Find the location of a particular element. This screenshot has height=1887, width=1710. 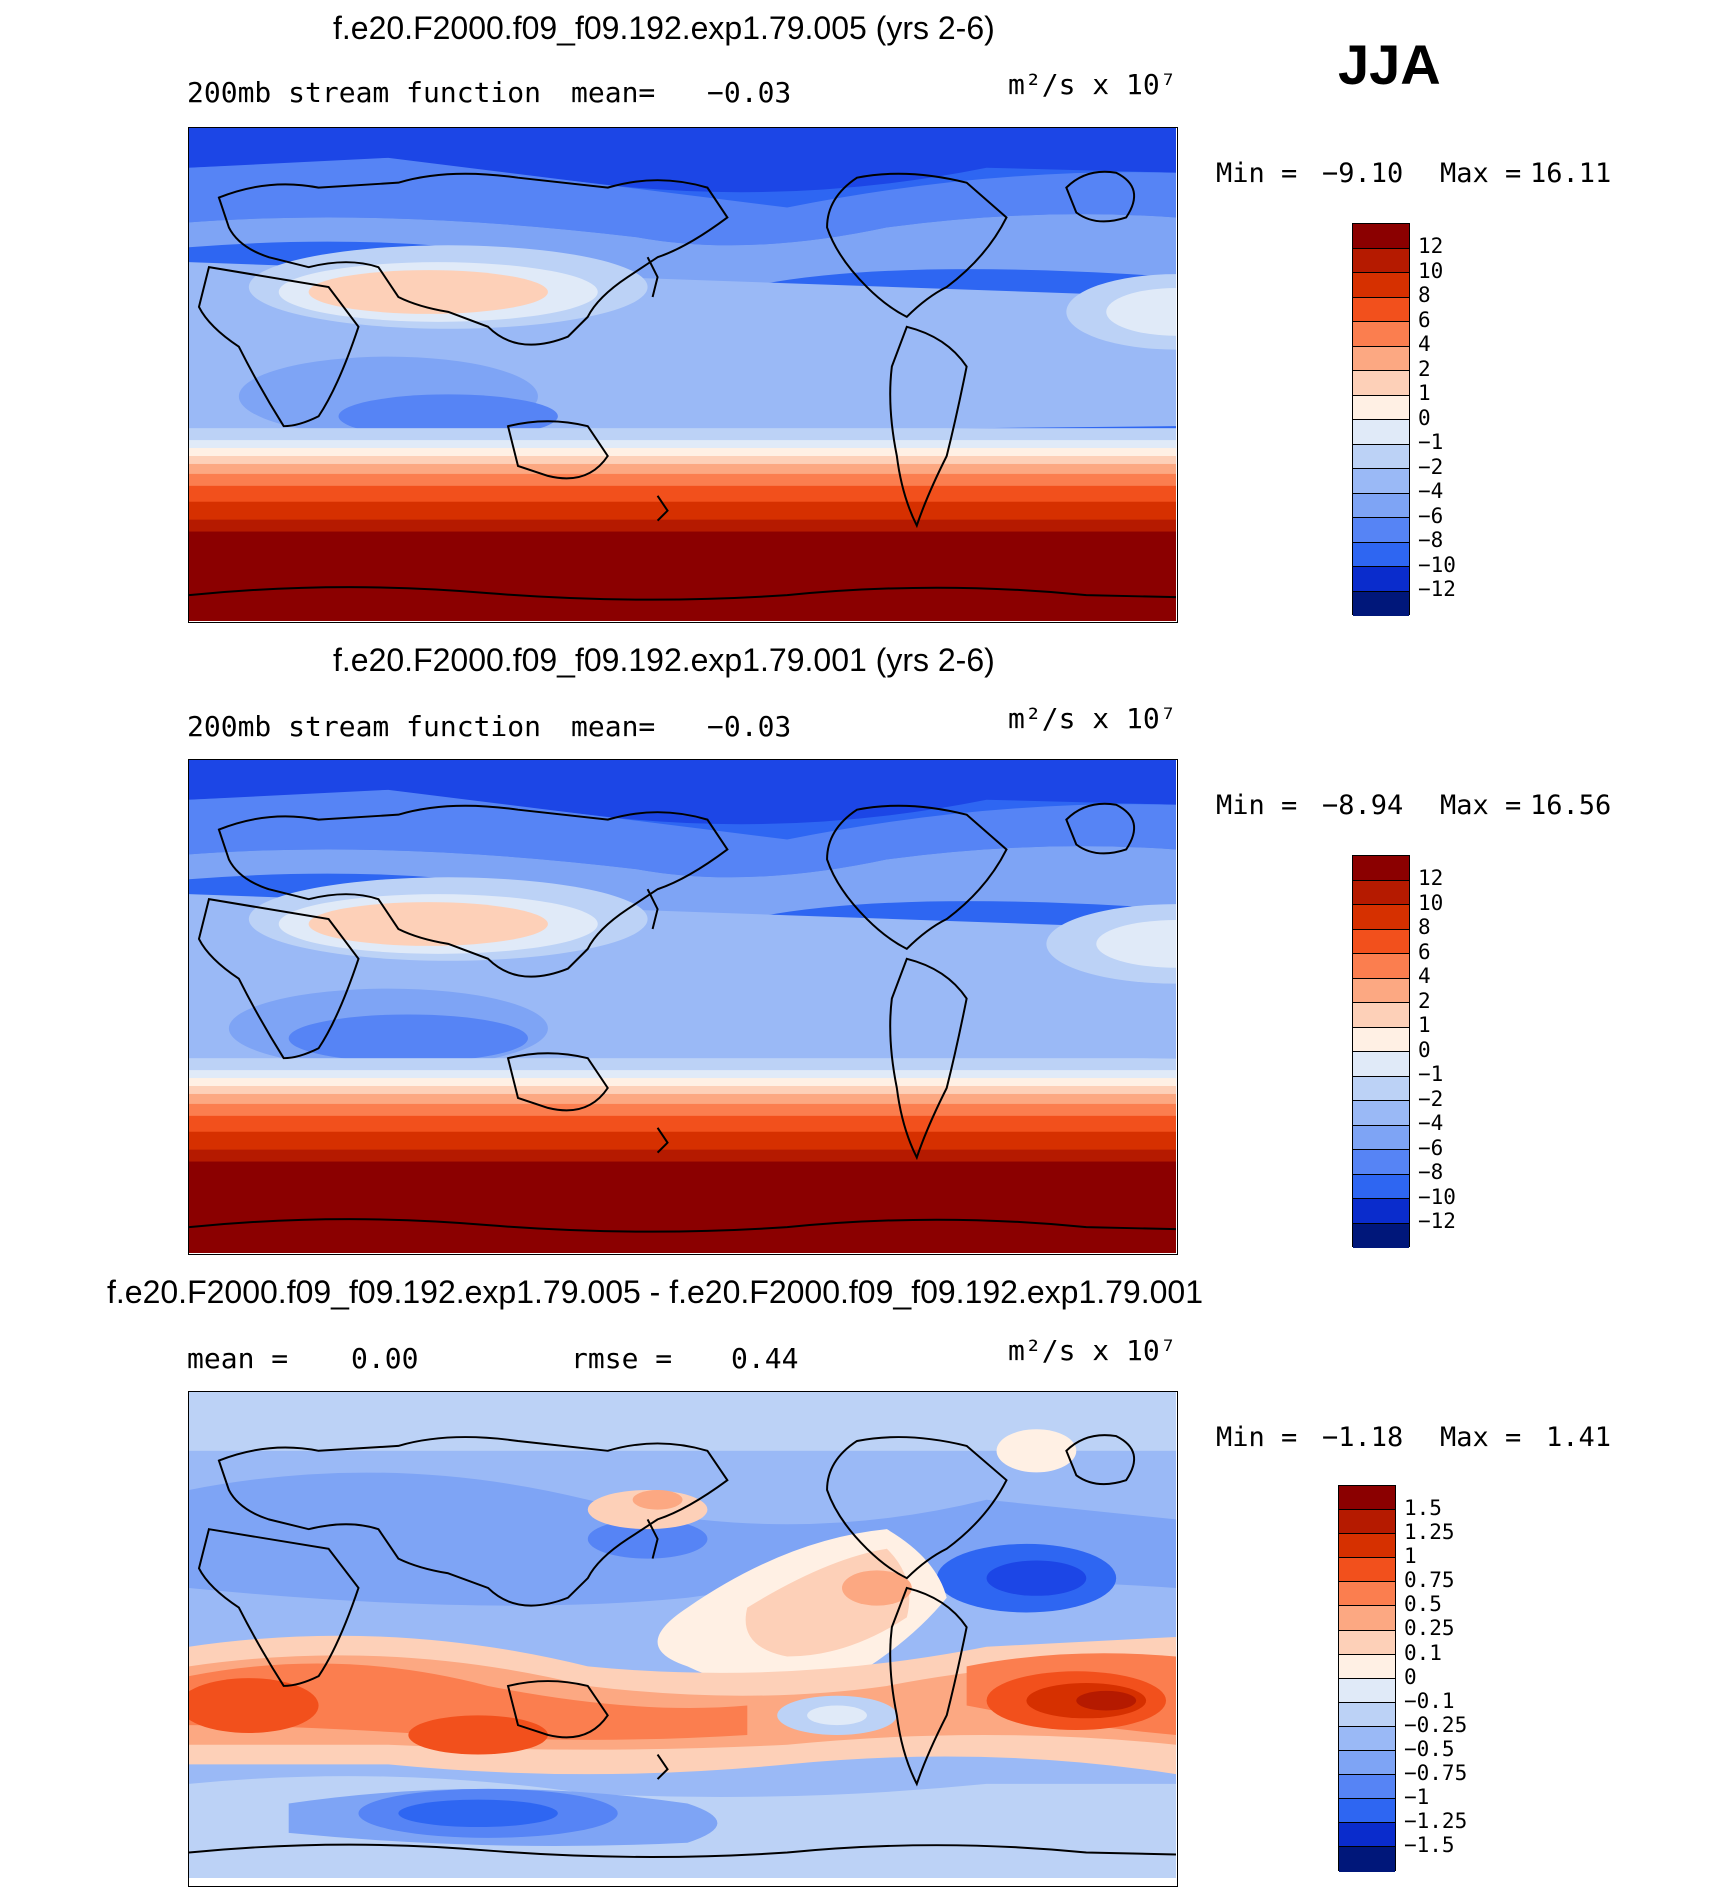

panel-3-rmse-value: 0.44 is located at coordinates (765, 1358).